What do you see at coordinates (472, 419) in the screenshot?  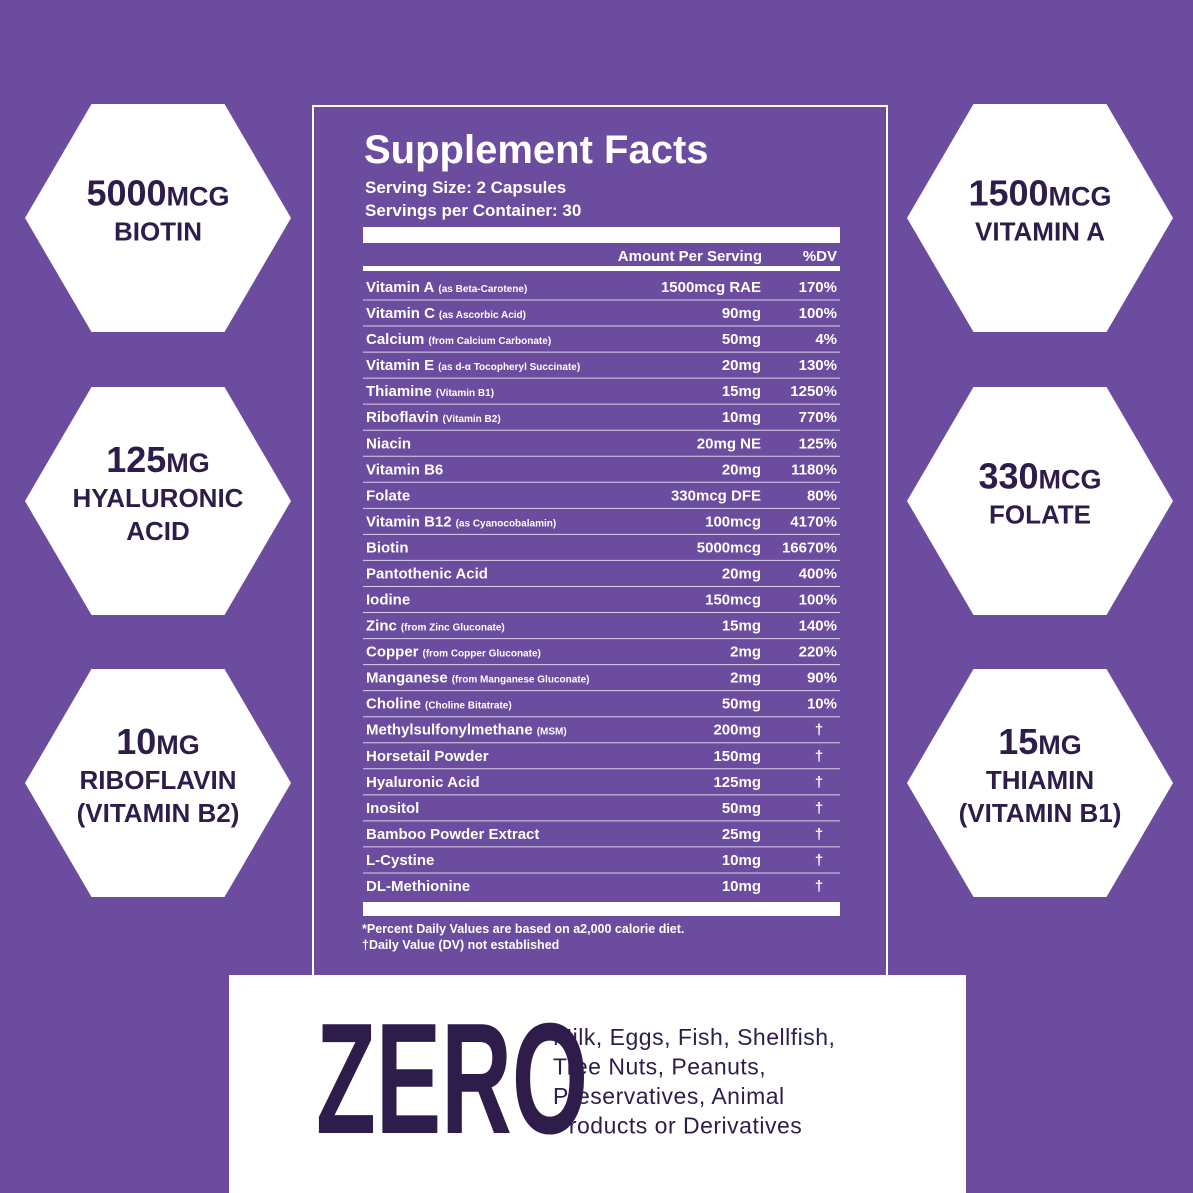 I see `nutrient-note: (Vitamin B2)` at bounding box center [472, 419].